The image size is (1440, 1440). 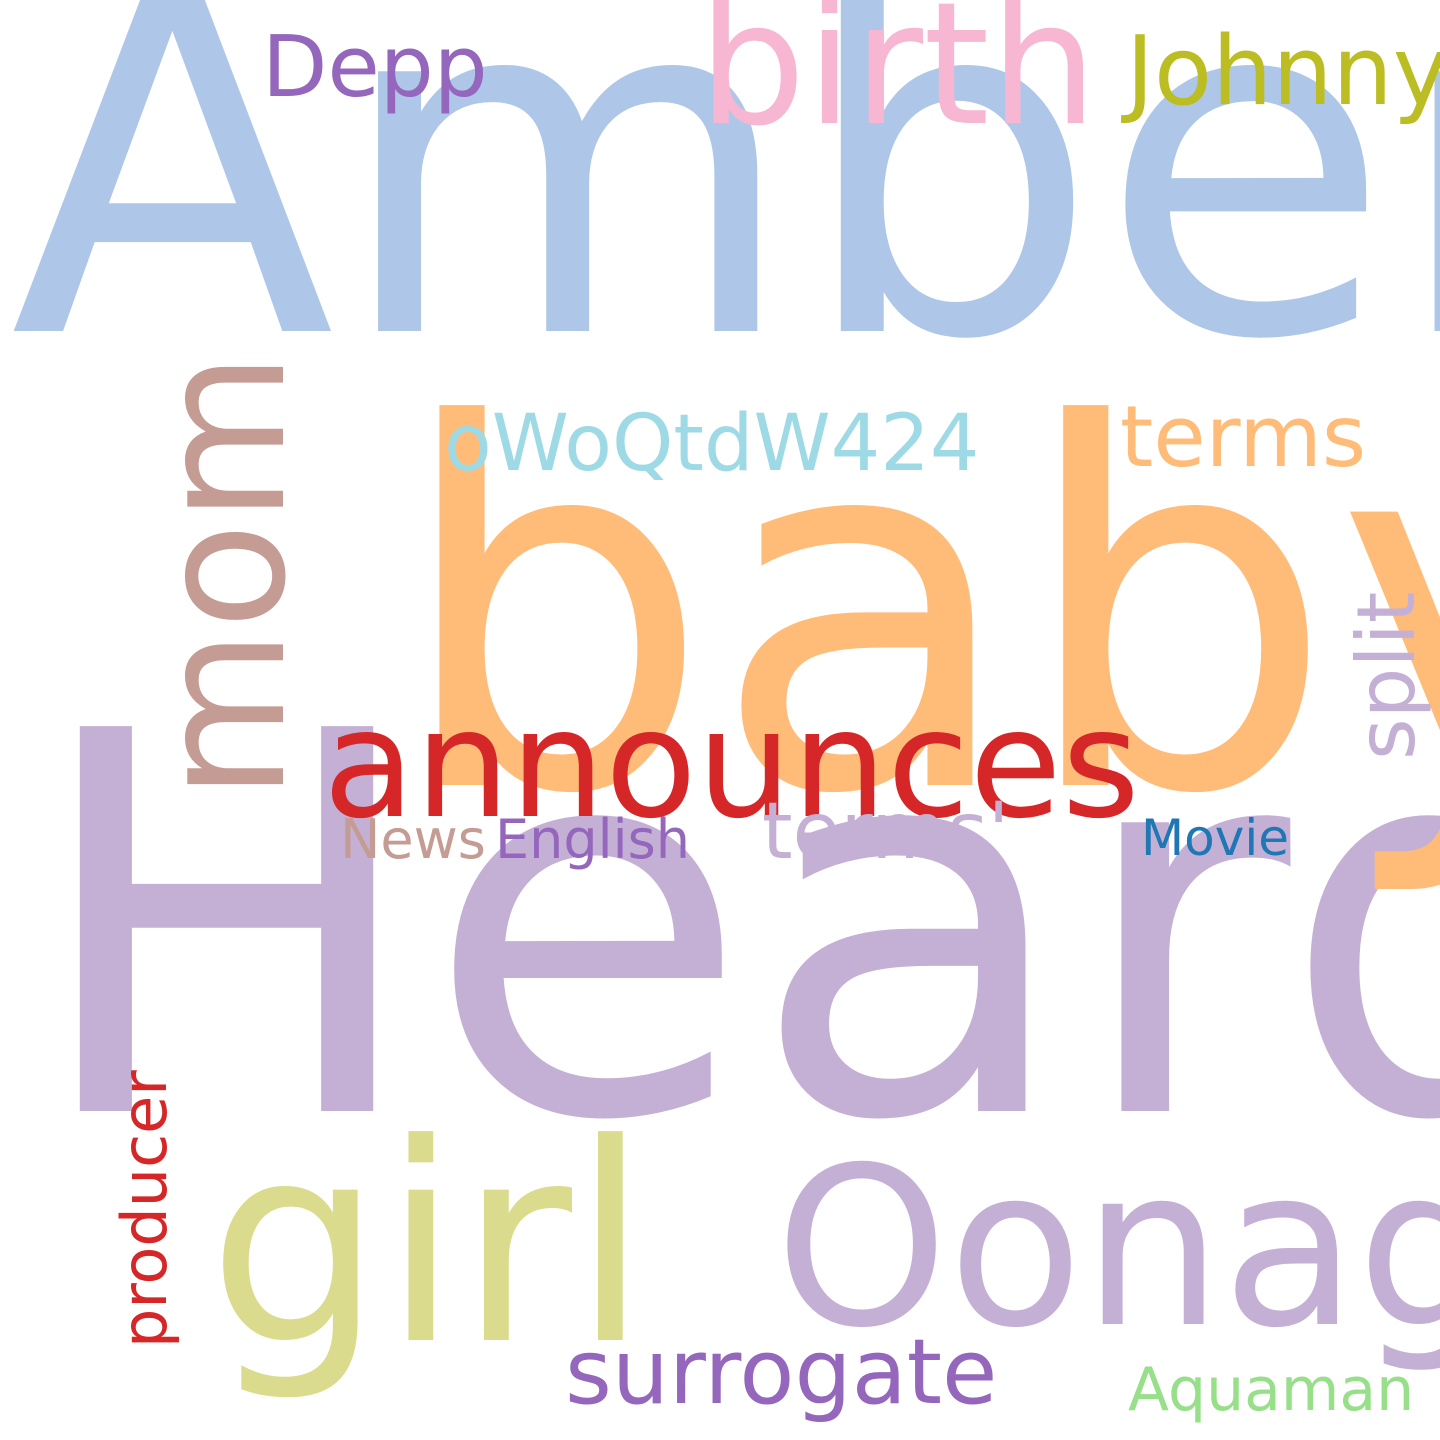 What do you see at coordinates (731, 765) in the screenshot?
I see `word-announces: announces` at bounding box center [731, 765].